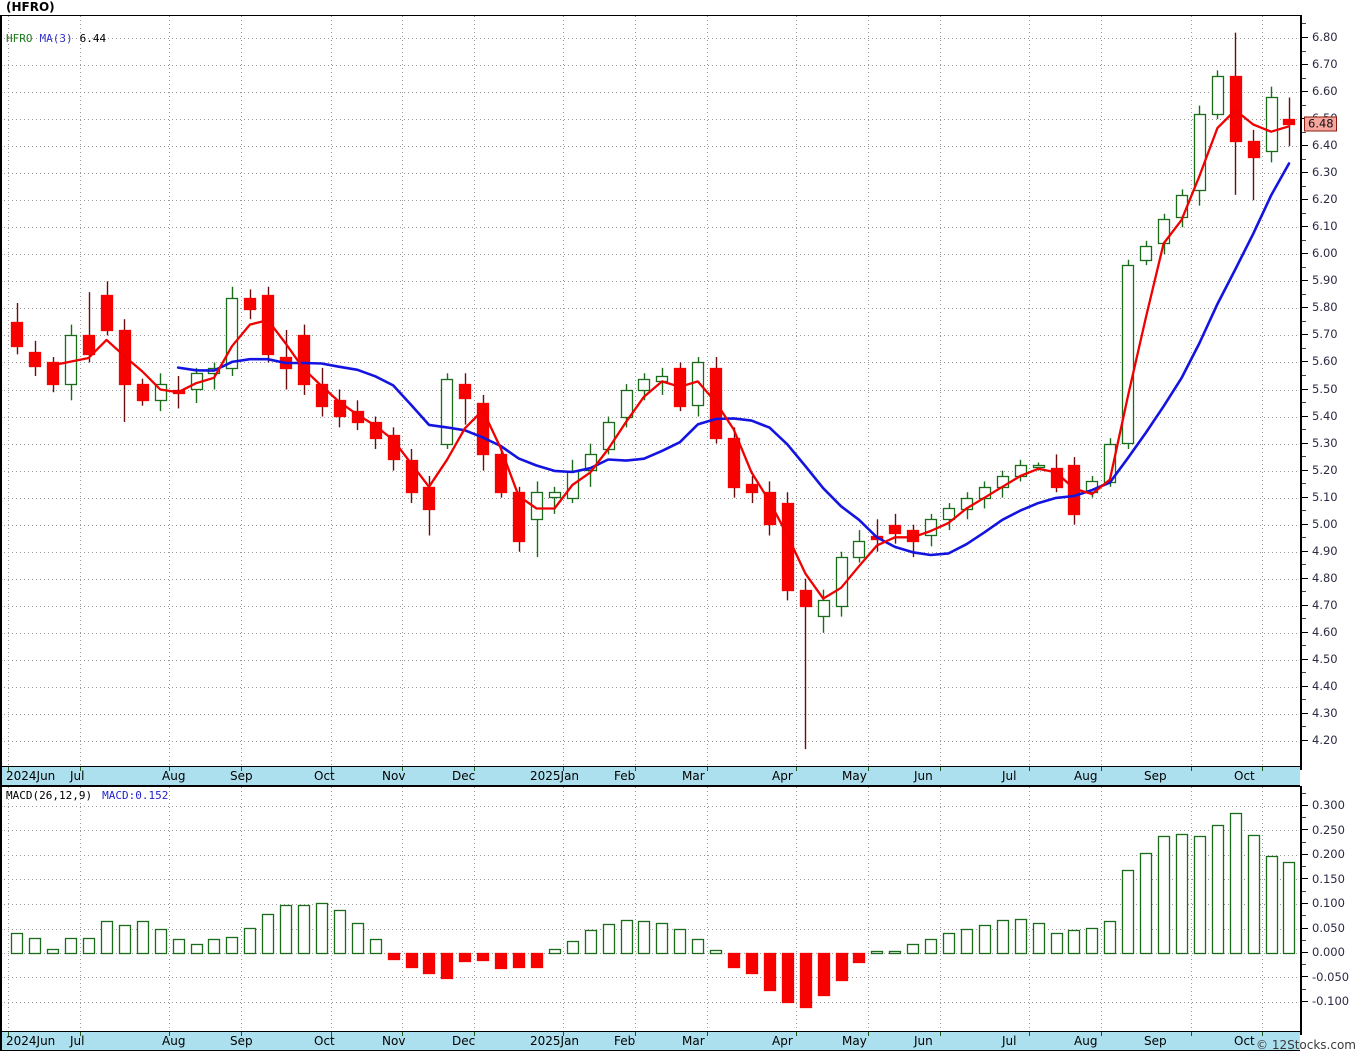 This screenshot has width=1360, height=1056. I want to click on macd-axis-label: 0.100, so click(1328, 903).